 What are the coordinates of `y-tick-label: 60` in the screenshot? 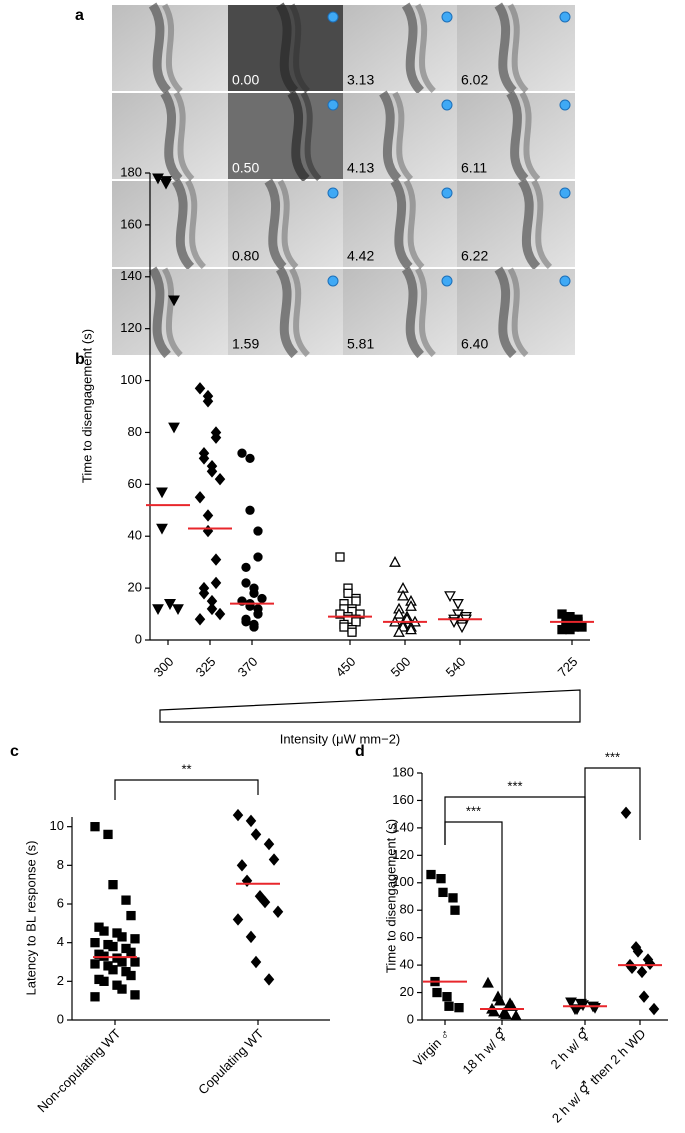 It's located at (407, 936).